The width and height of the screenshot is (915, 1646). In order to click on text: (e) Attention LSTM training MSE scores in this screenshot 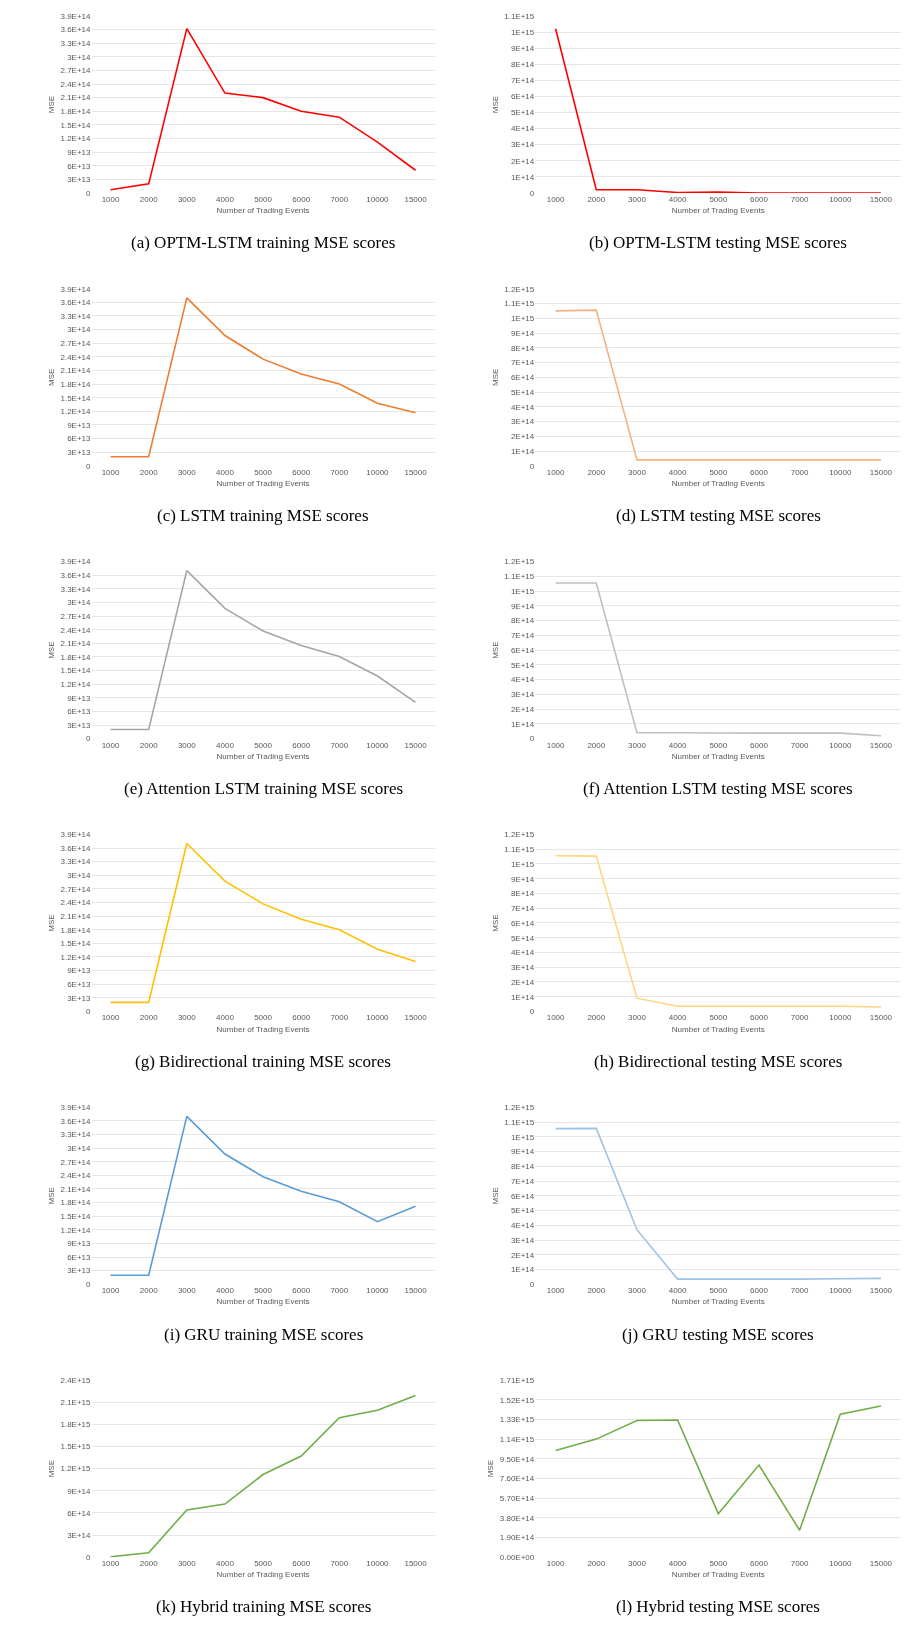, I will do `click(264, 788)`.